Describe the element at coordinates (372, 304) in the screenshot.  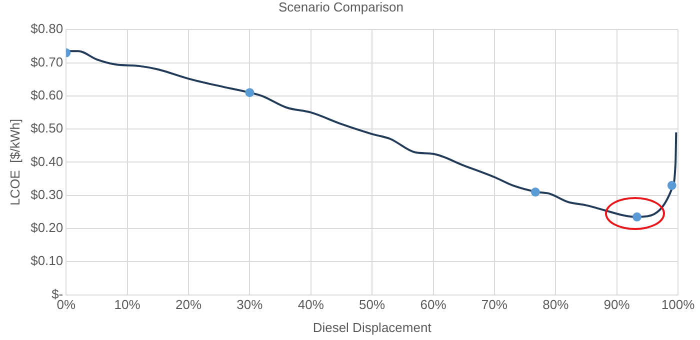
I see `x-tick-label: 50%` at that location.